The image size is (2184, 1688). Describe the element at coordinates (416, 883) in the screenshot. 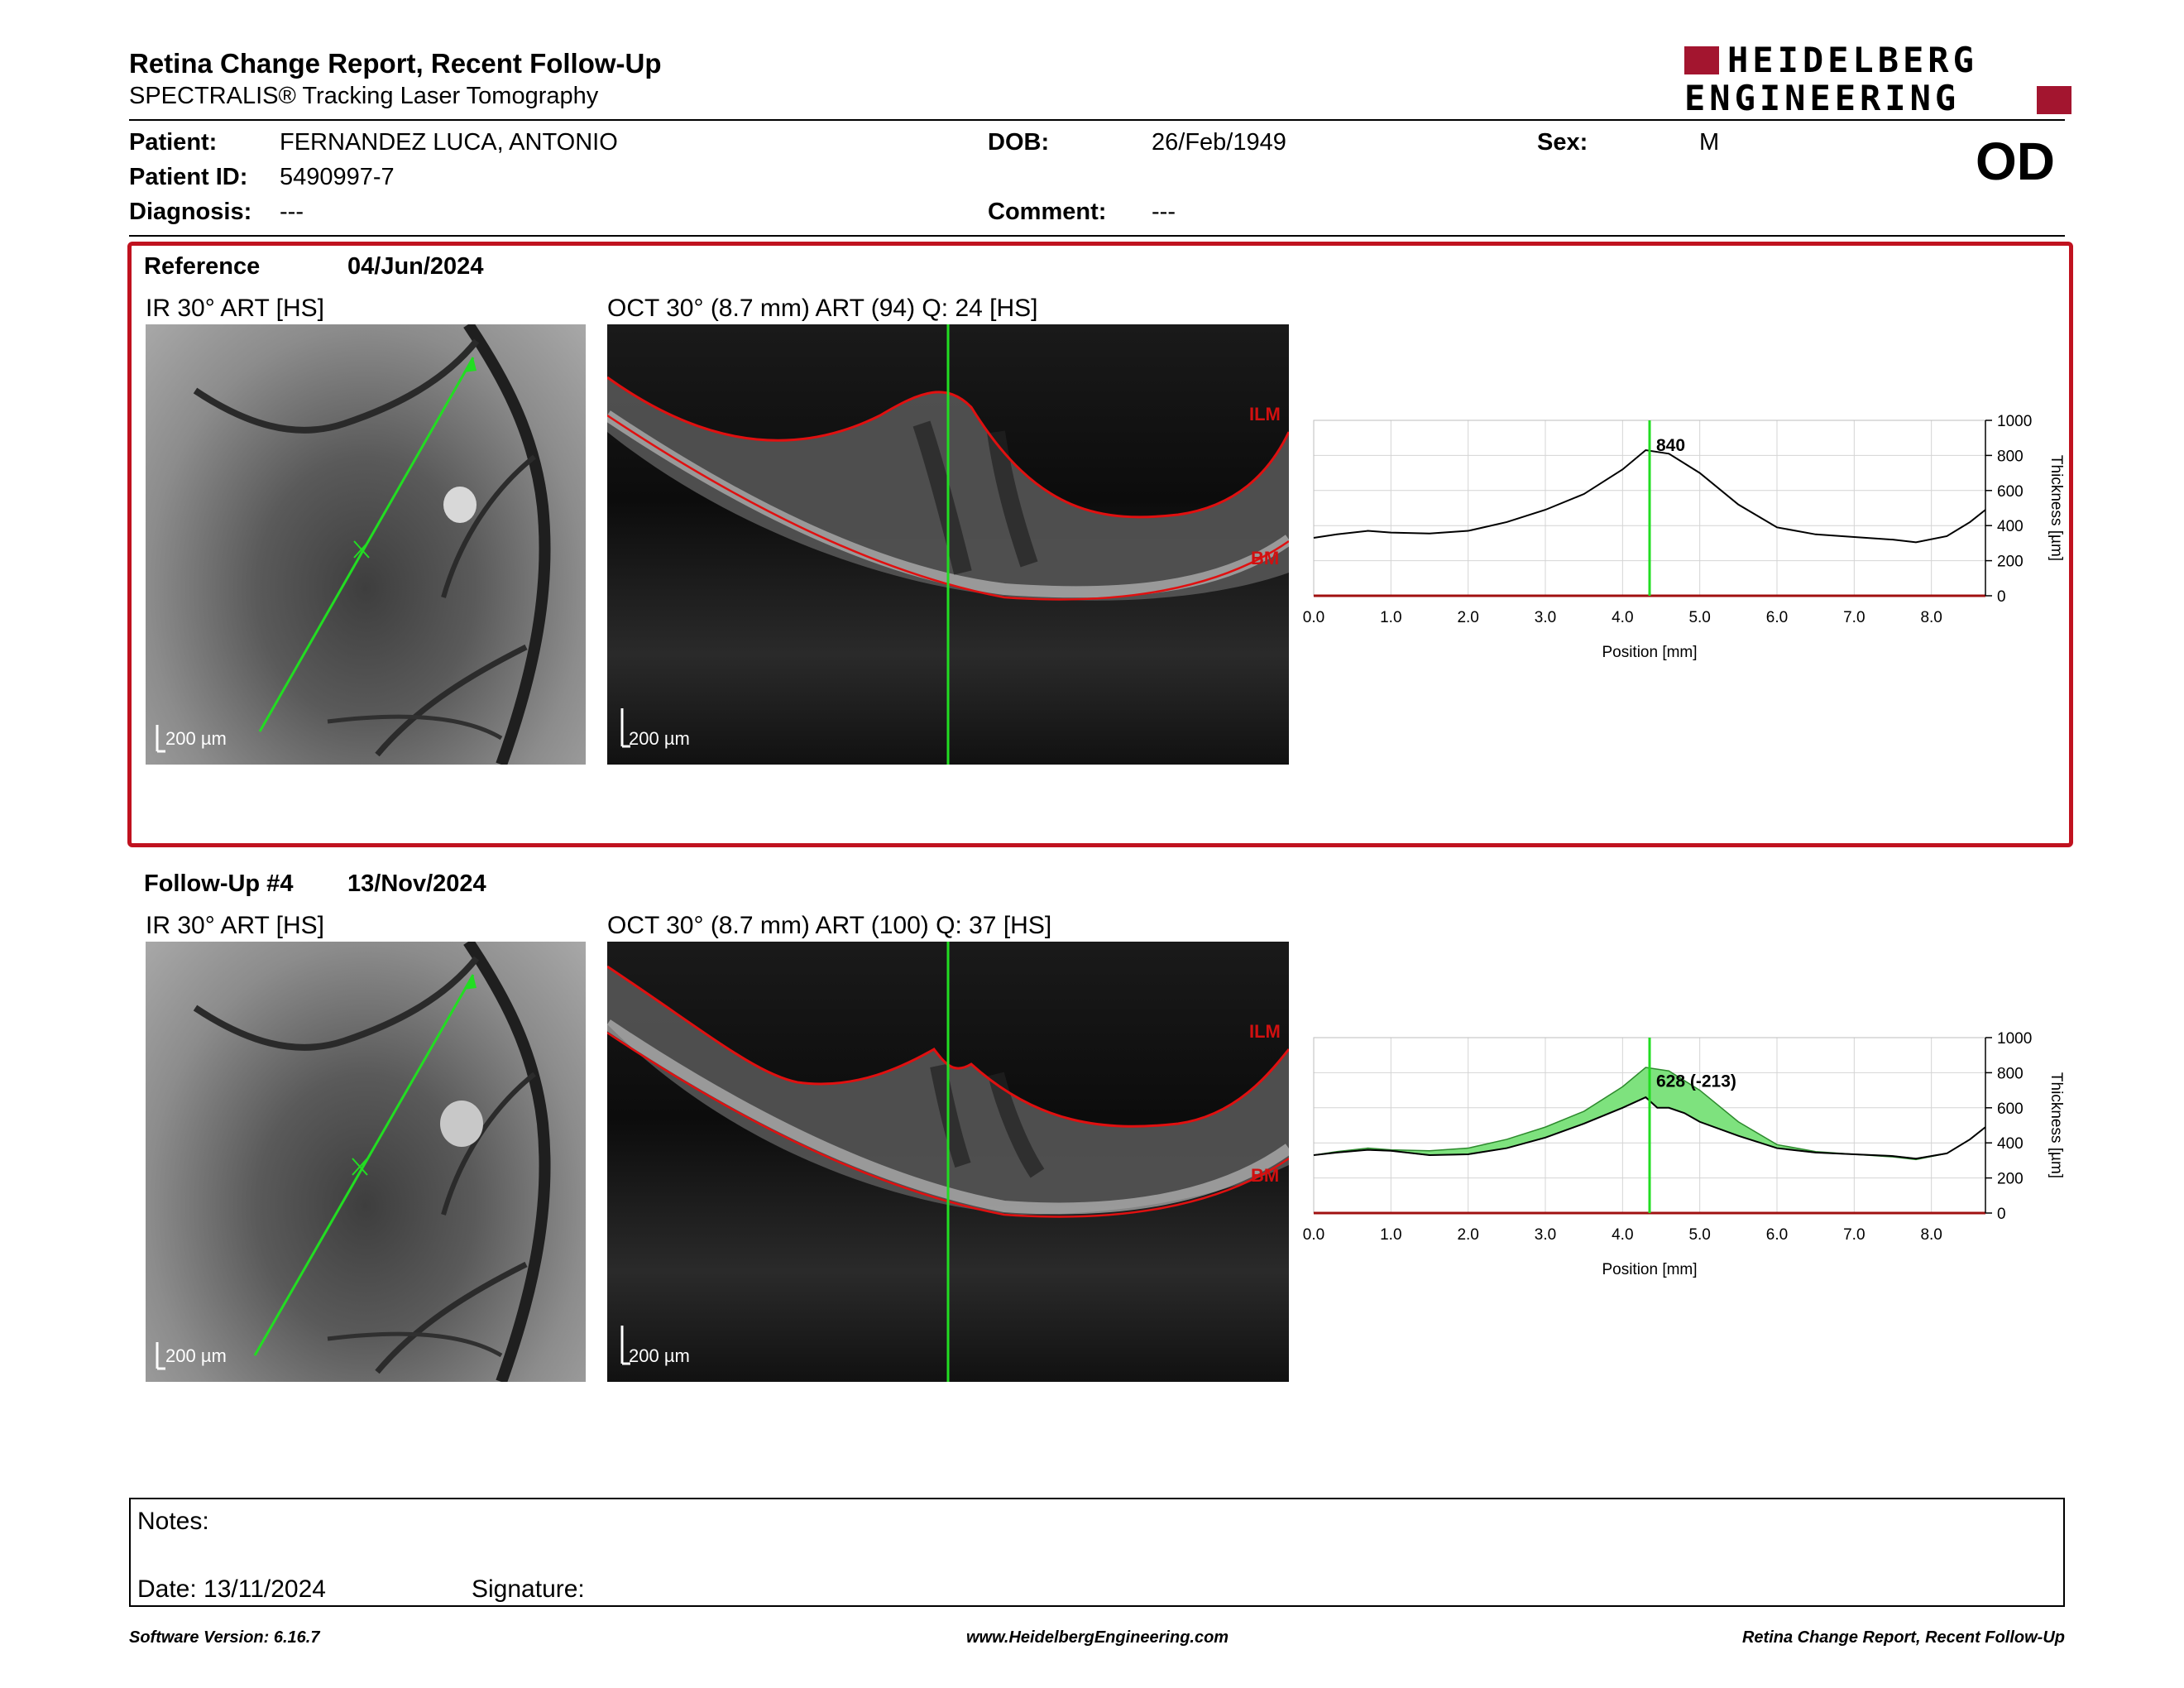

I see `followup-date: 13/Nov/2024` at that location.